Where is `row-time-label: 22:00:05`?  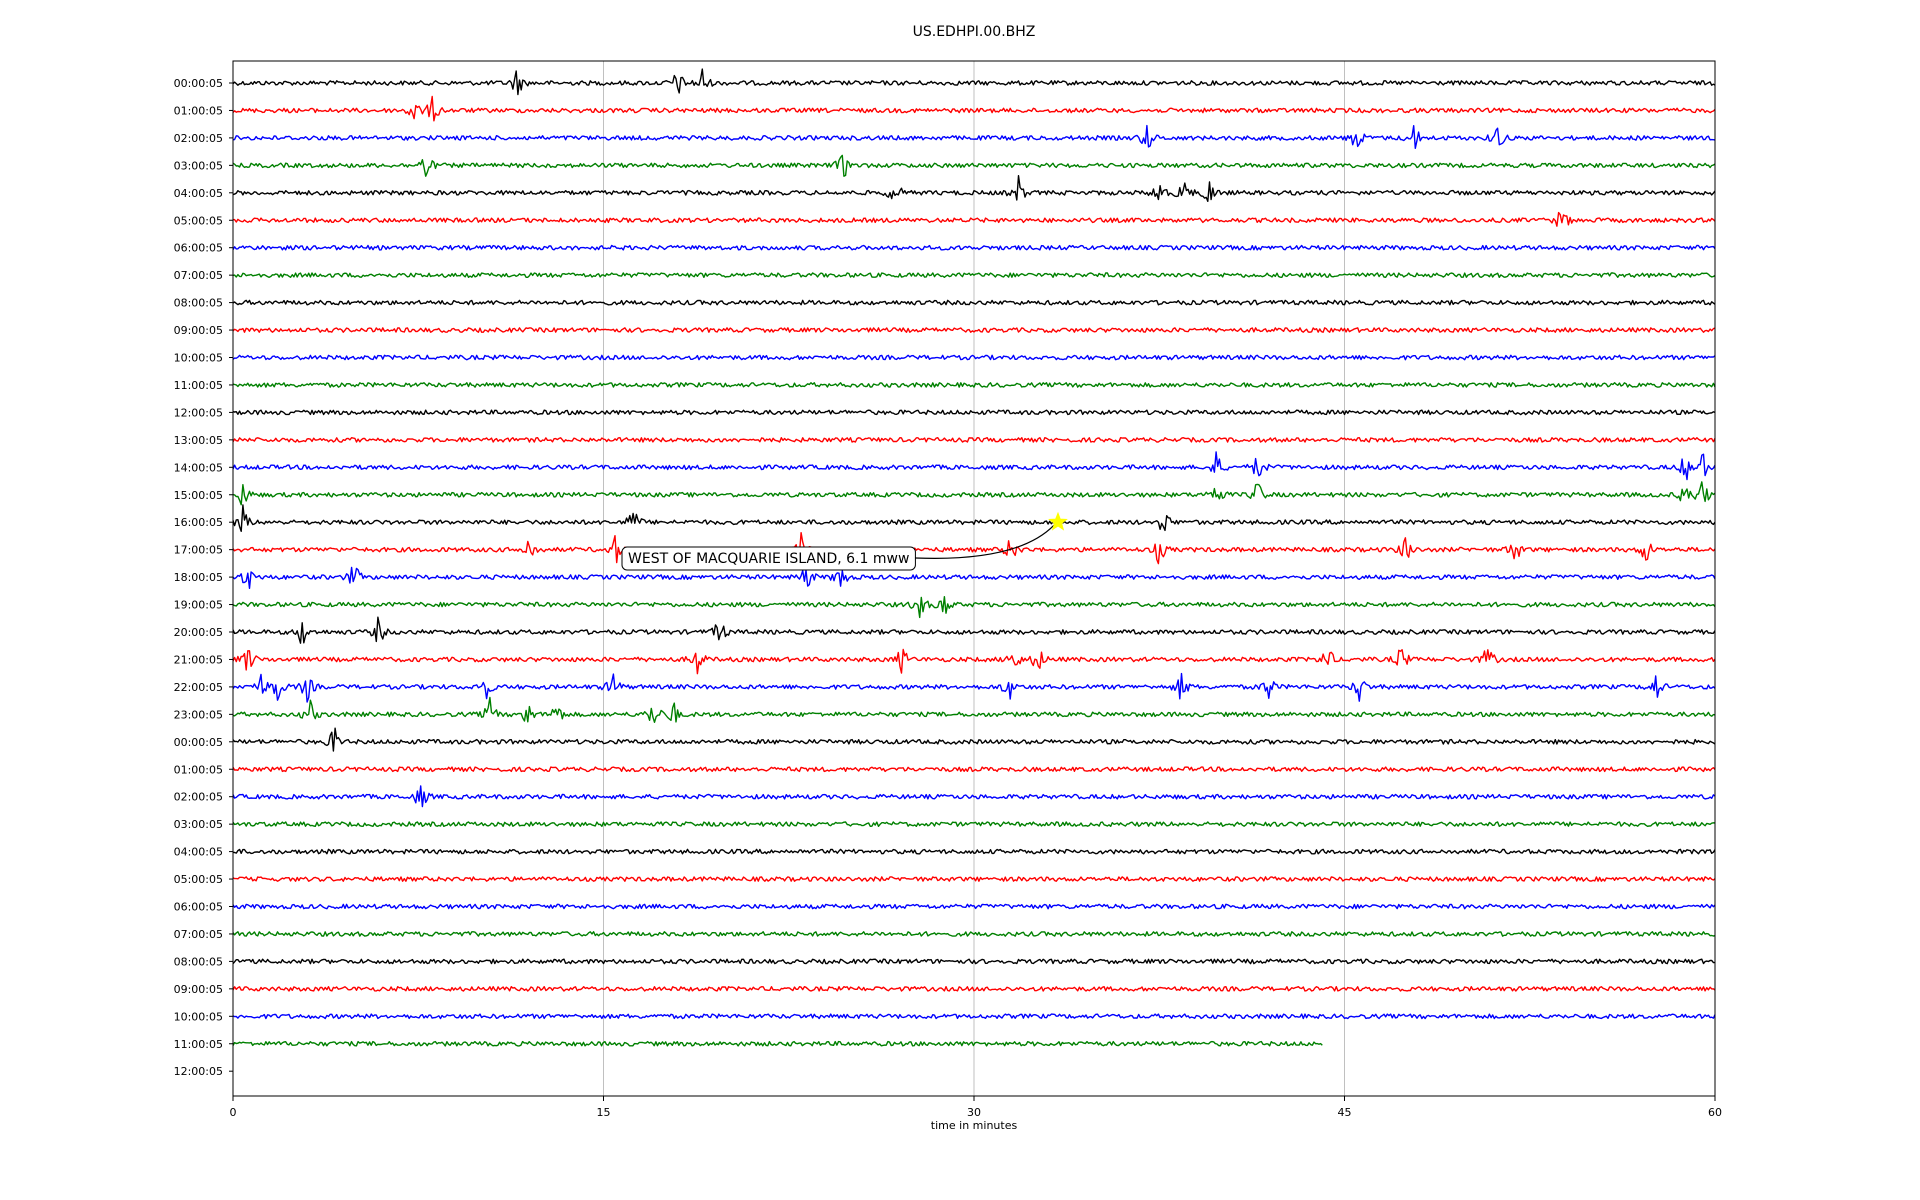 row-time-label: 22:00:05 is located at coordinates (198, 687).